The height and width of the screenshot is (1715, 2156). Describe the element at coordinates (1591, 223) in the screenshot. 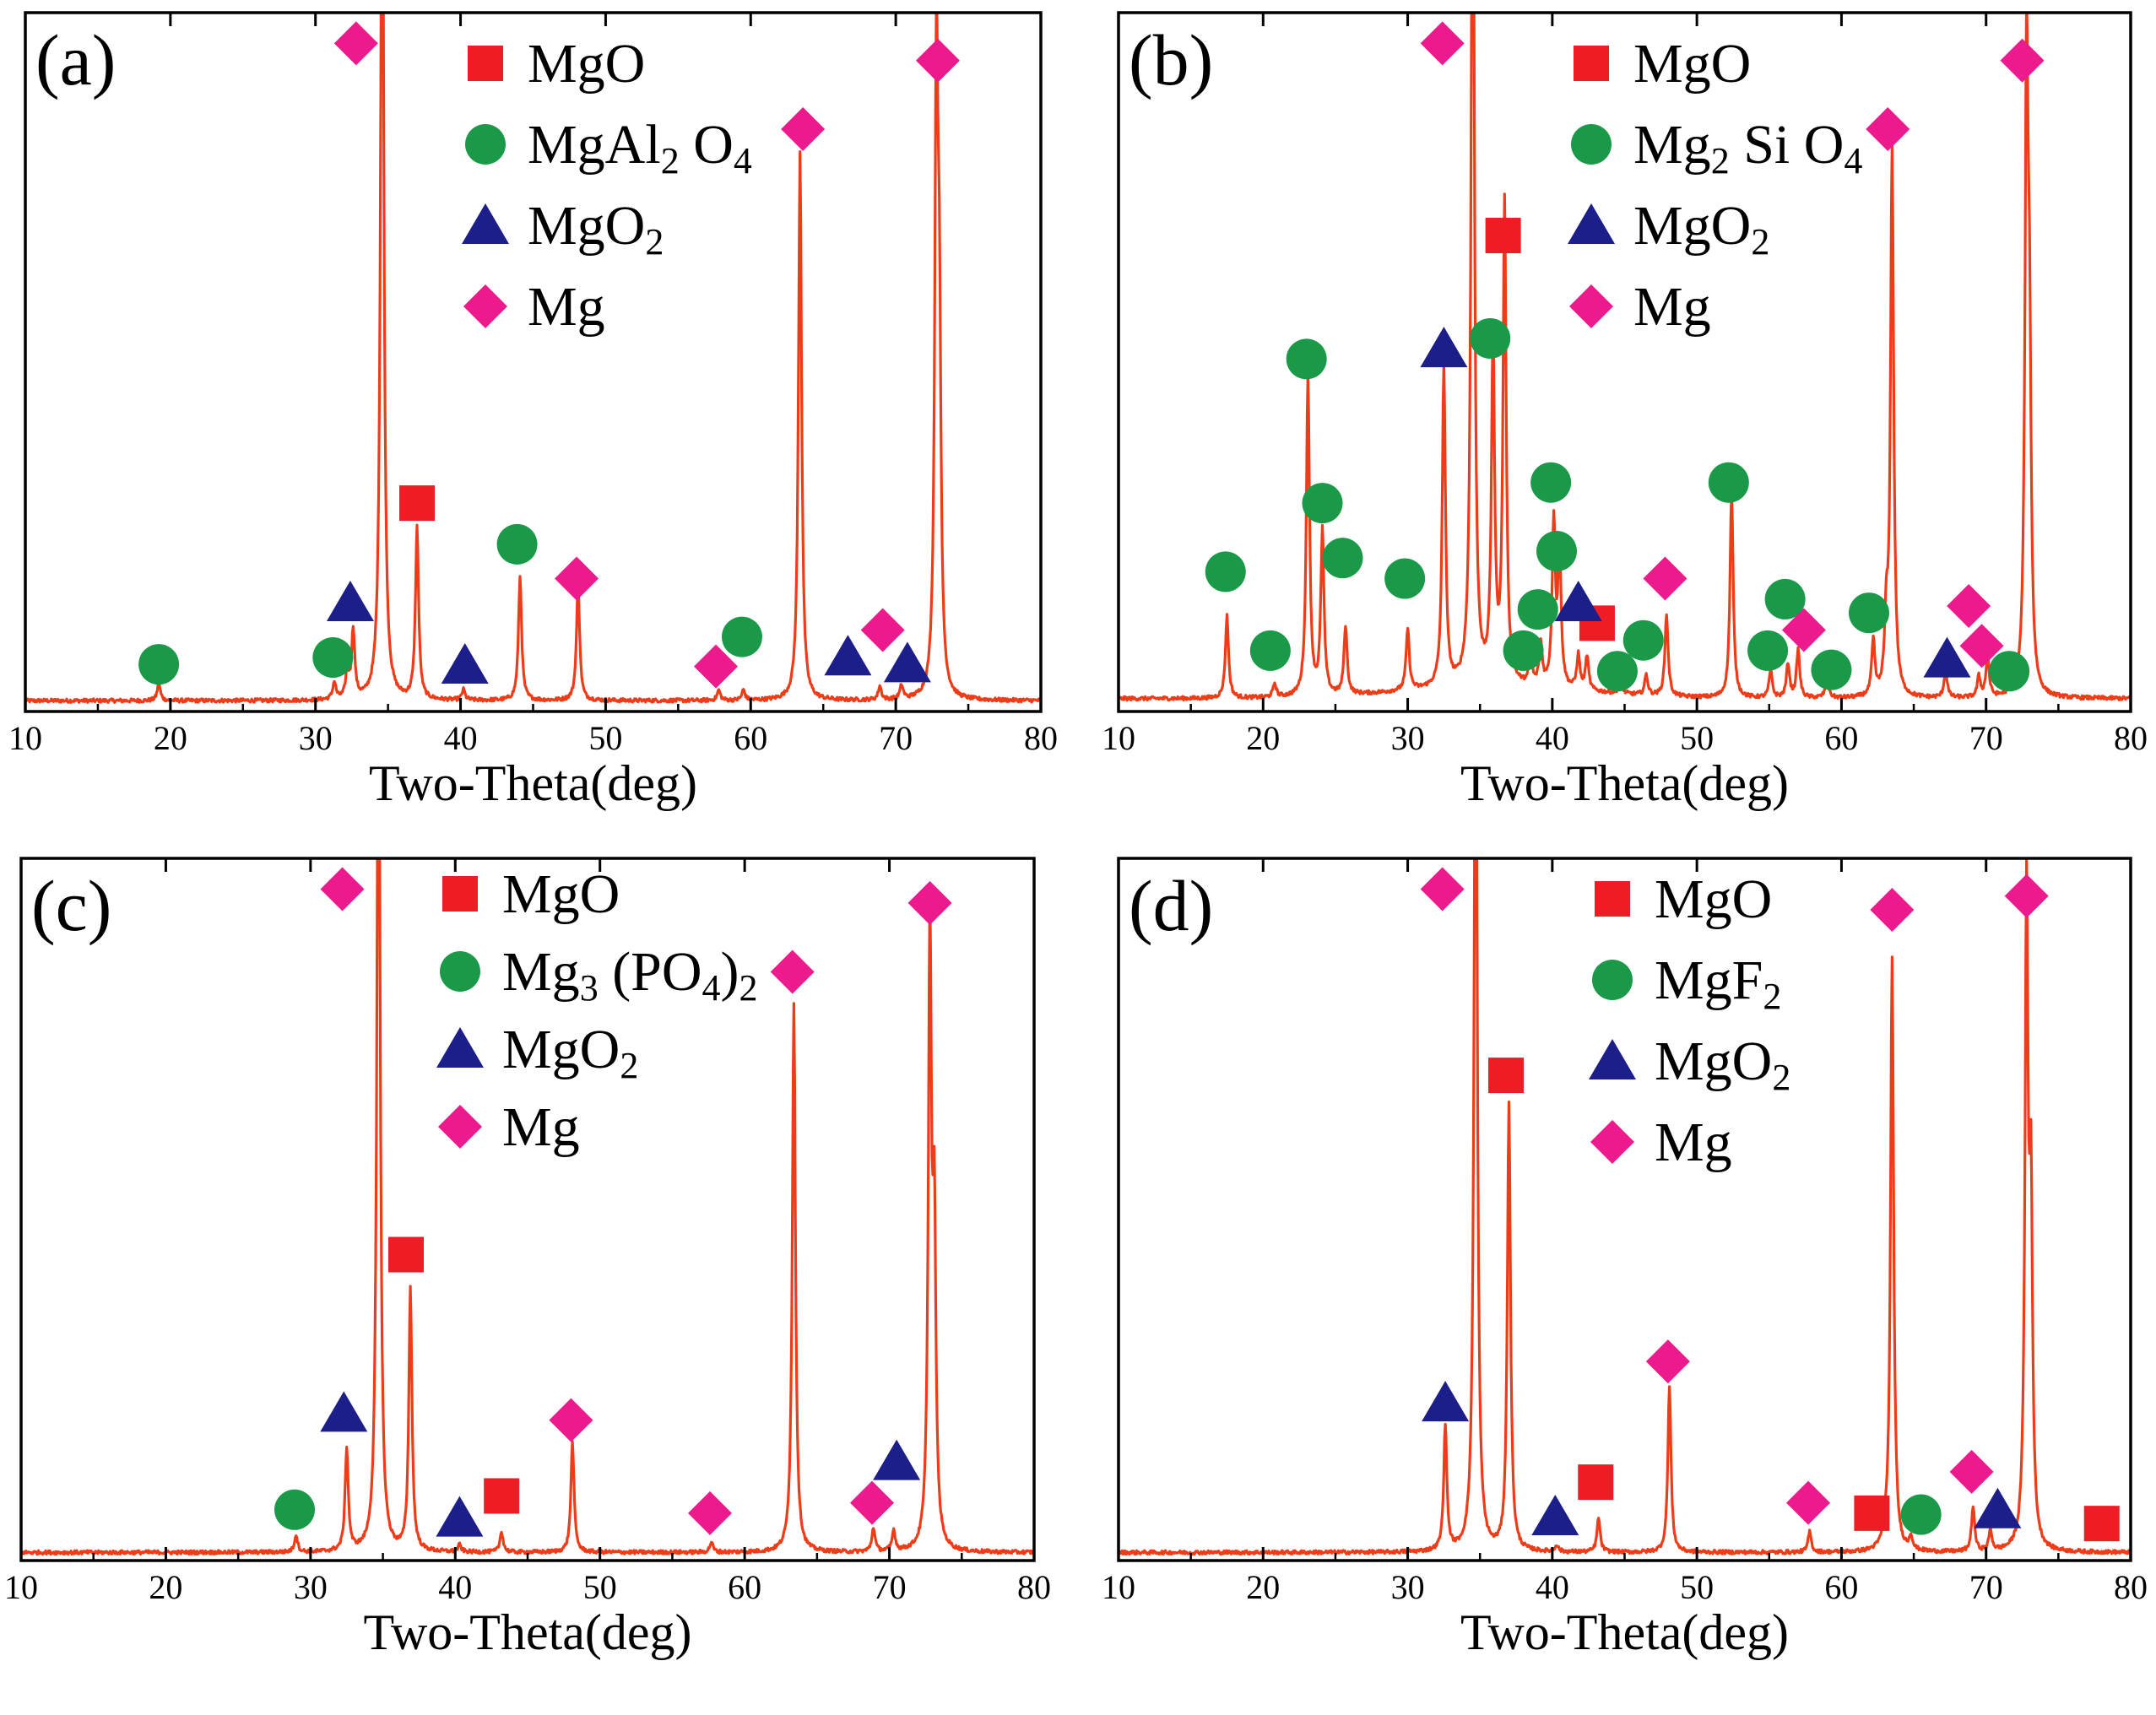

I see `legend-triangle-marker` at that location.